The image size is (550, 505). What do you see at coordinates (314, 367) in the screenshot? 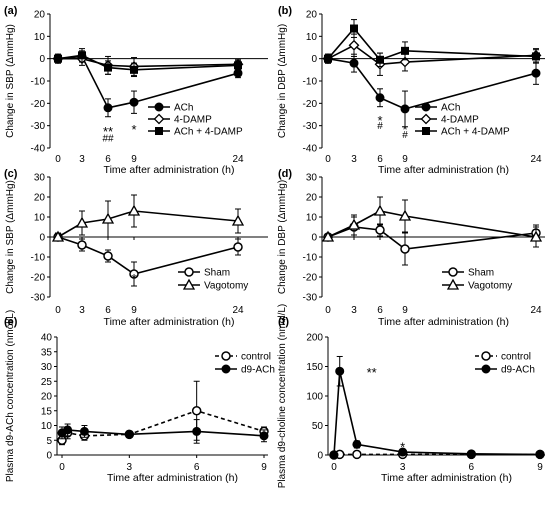
I see `y-tick-label: 150` at bounding box center [314, 367].